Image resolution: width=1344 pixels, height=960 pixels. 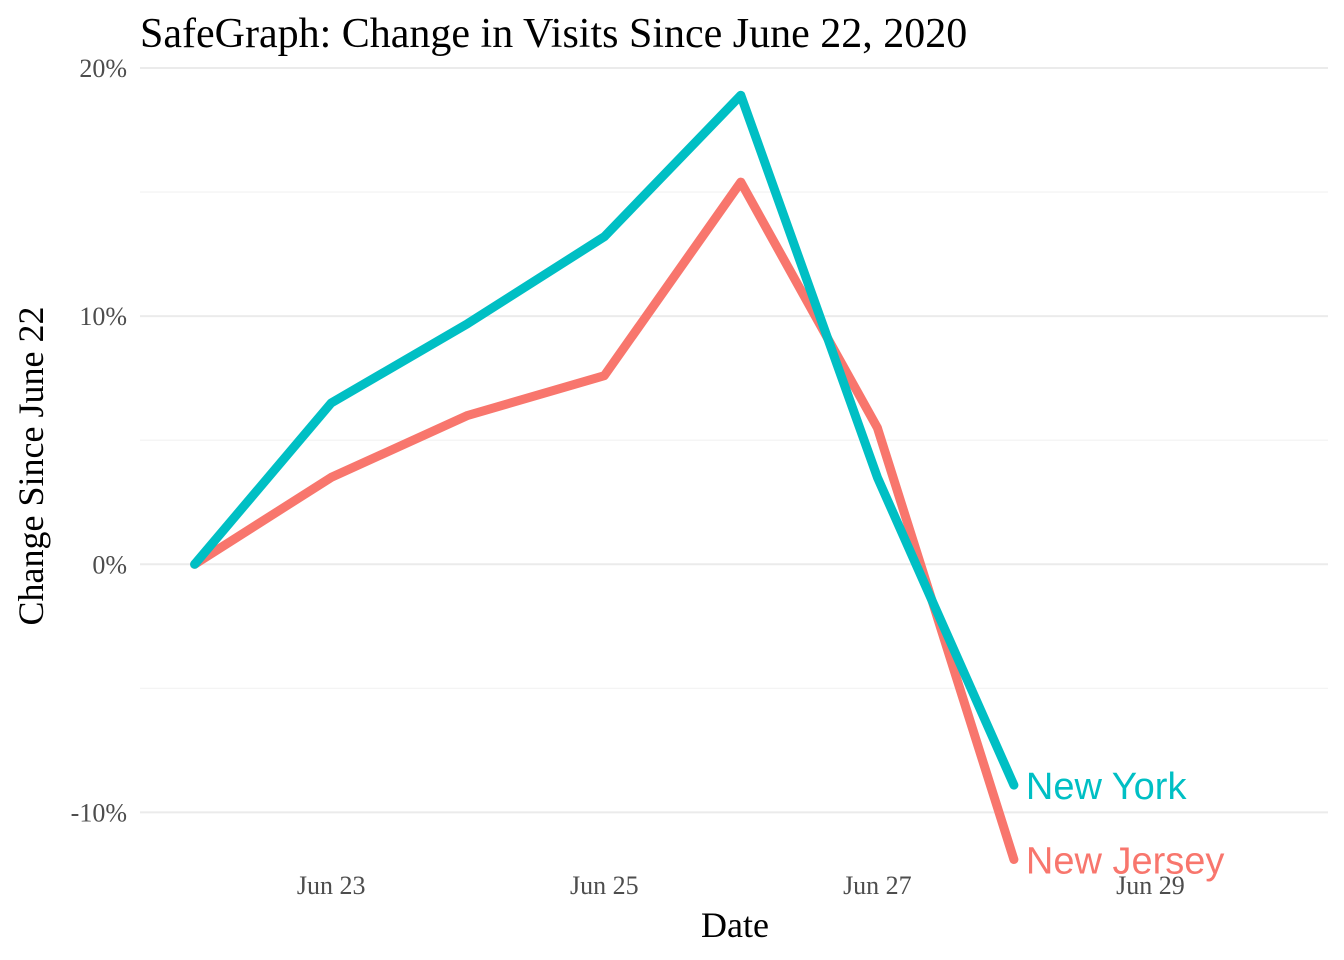 I want to click on y-axis-title: Change Since June 22, so click(x=31, y=466).